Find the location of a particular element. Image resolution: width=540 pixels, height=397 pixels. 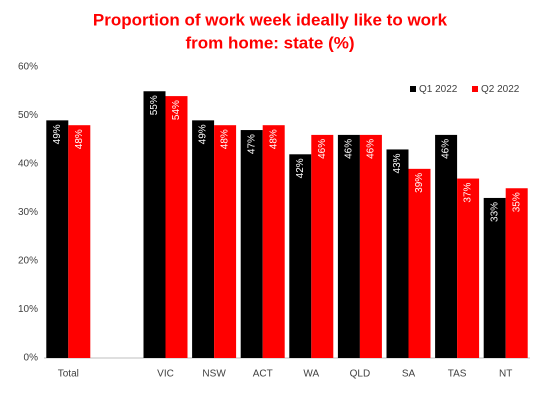

value-label: 54% is located at coordinates (176, 110).